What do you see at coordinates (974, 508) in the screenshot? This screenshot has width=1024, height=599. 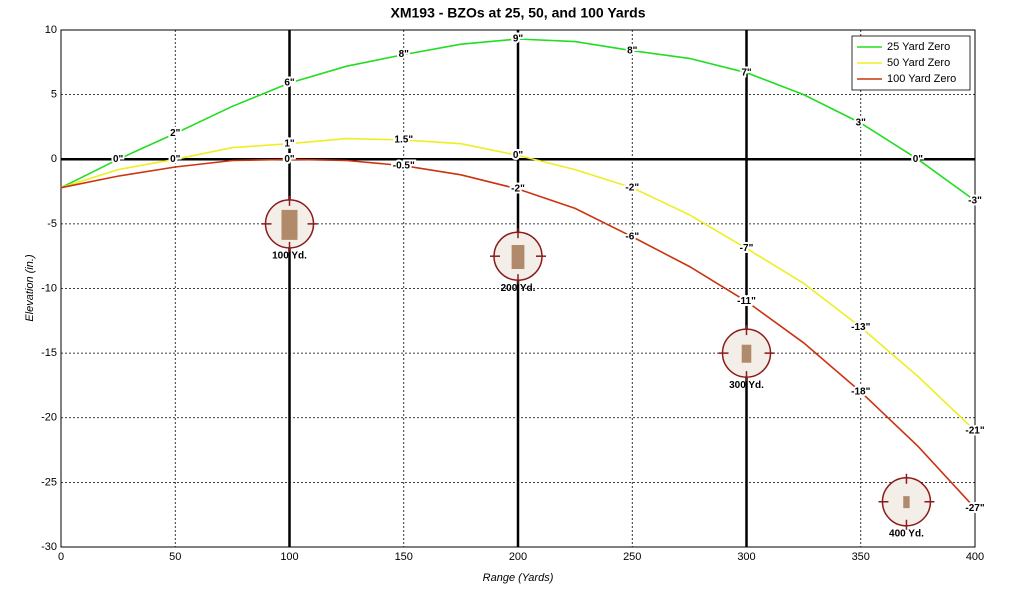 I see `data-label: -27"` at bounding box center [974, 508].